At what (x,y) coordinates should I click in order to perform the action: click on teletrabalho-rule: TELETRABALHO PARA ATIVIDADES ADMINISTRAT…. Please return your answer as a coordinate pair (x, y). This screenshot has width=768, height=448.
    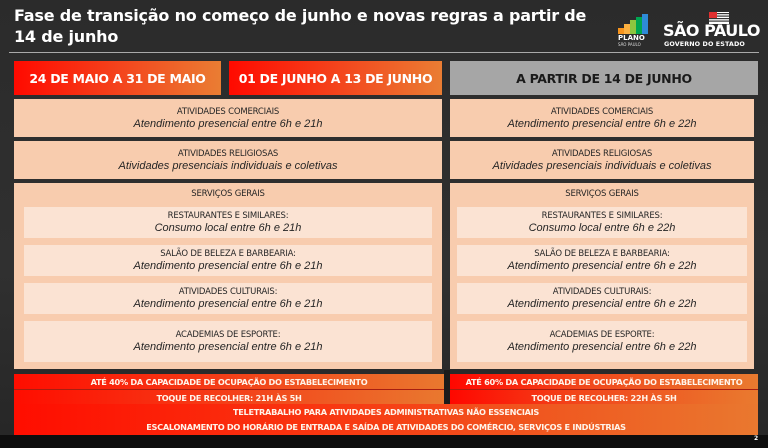
    Looking at the image, I should click on (386, 411).